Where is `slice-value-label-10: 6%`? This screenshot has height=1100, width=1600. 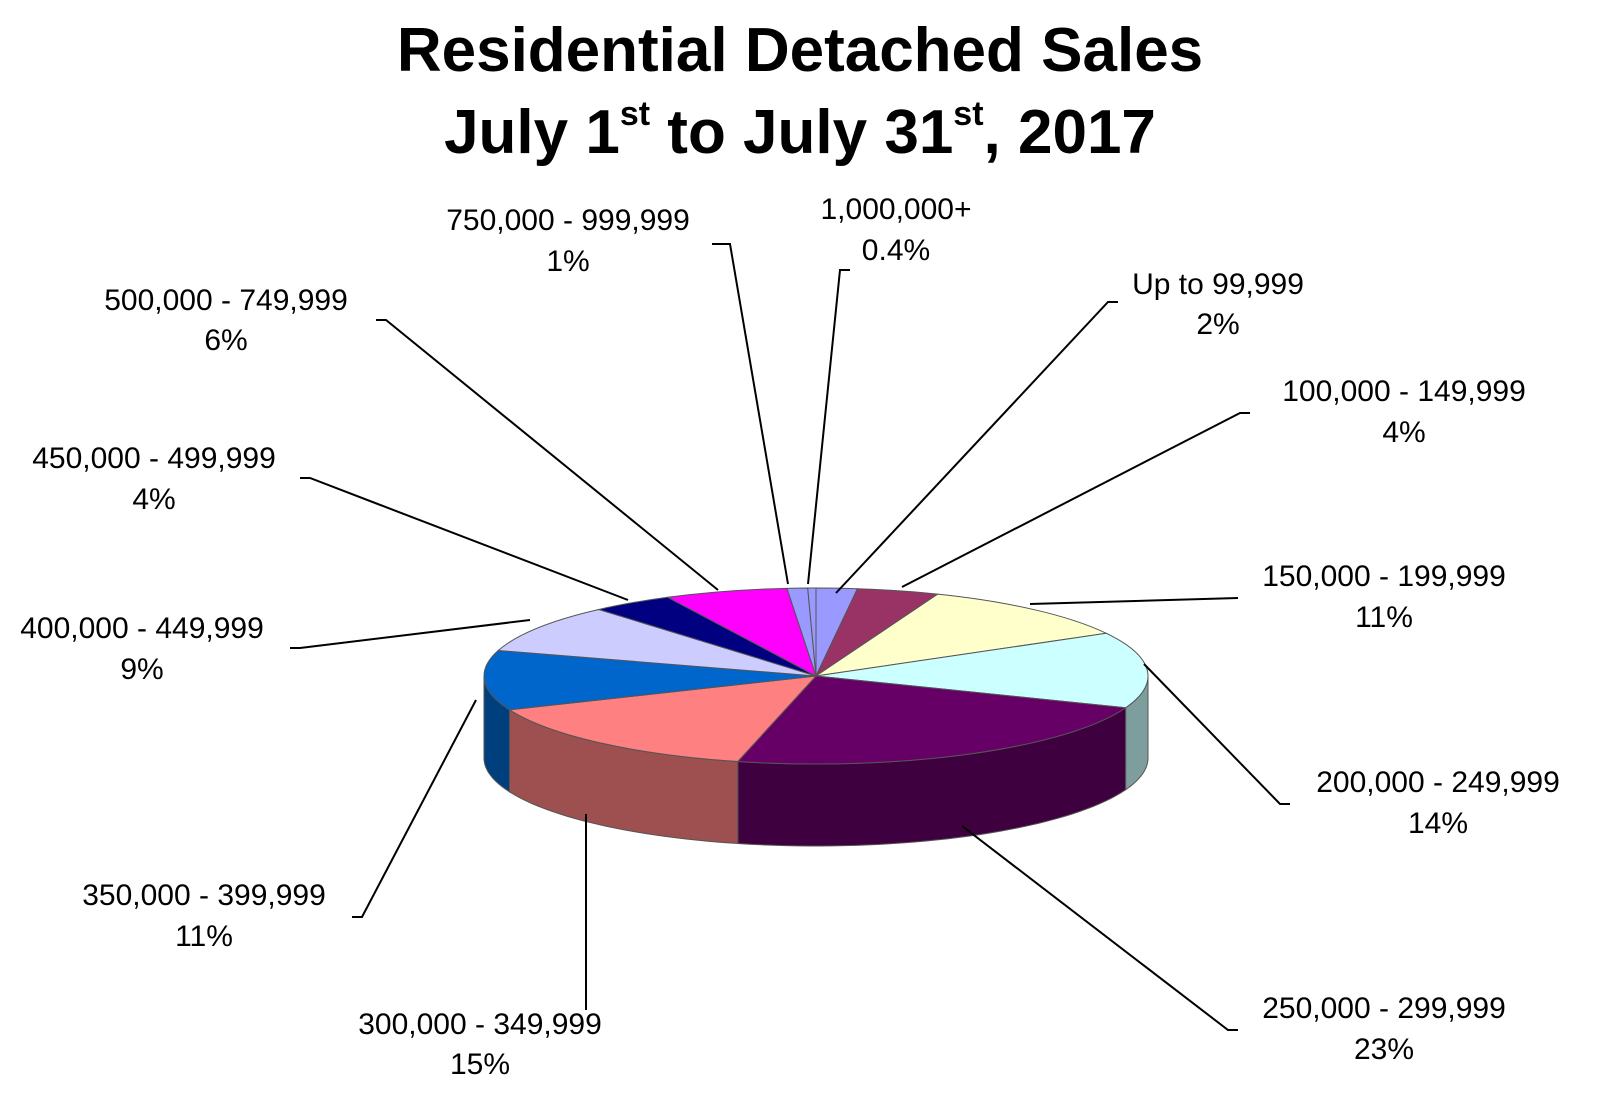
slice-value-label-10: 6% is located at coordinates (225, 340).